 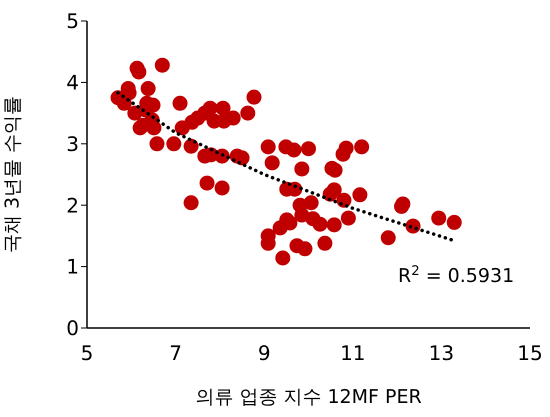 I want to click on y-tick-label: 5, so click(x=72, y=21).